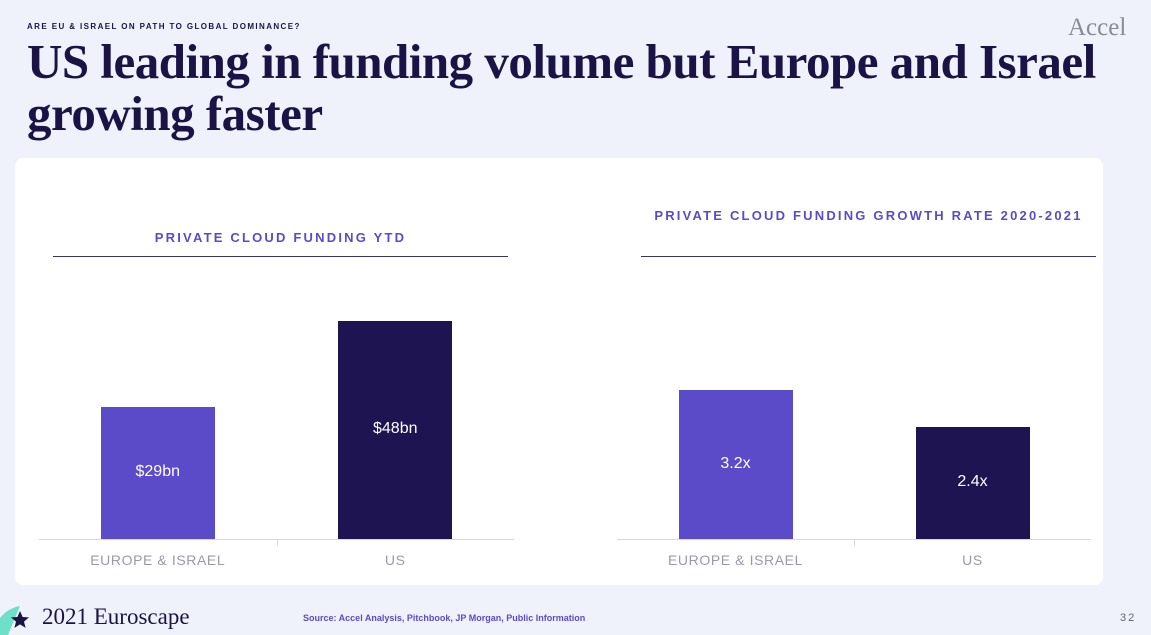  I want to click on logo: Accel, so click(1097, 27).